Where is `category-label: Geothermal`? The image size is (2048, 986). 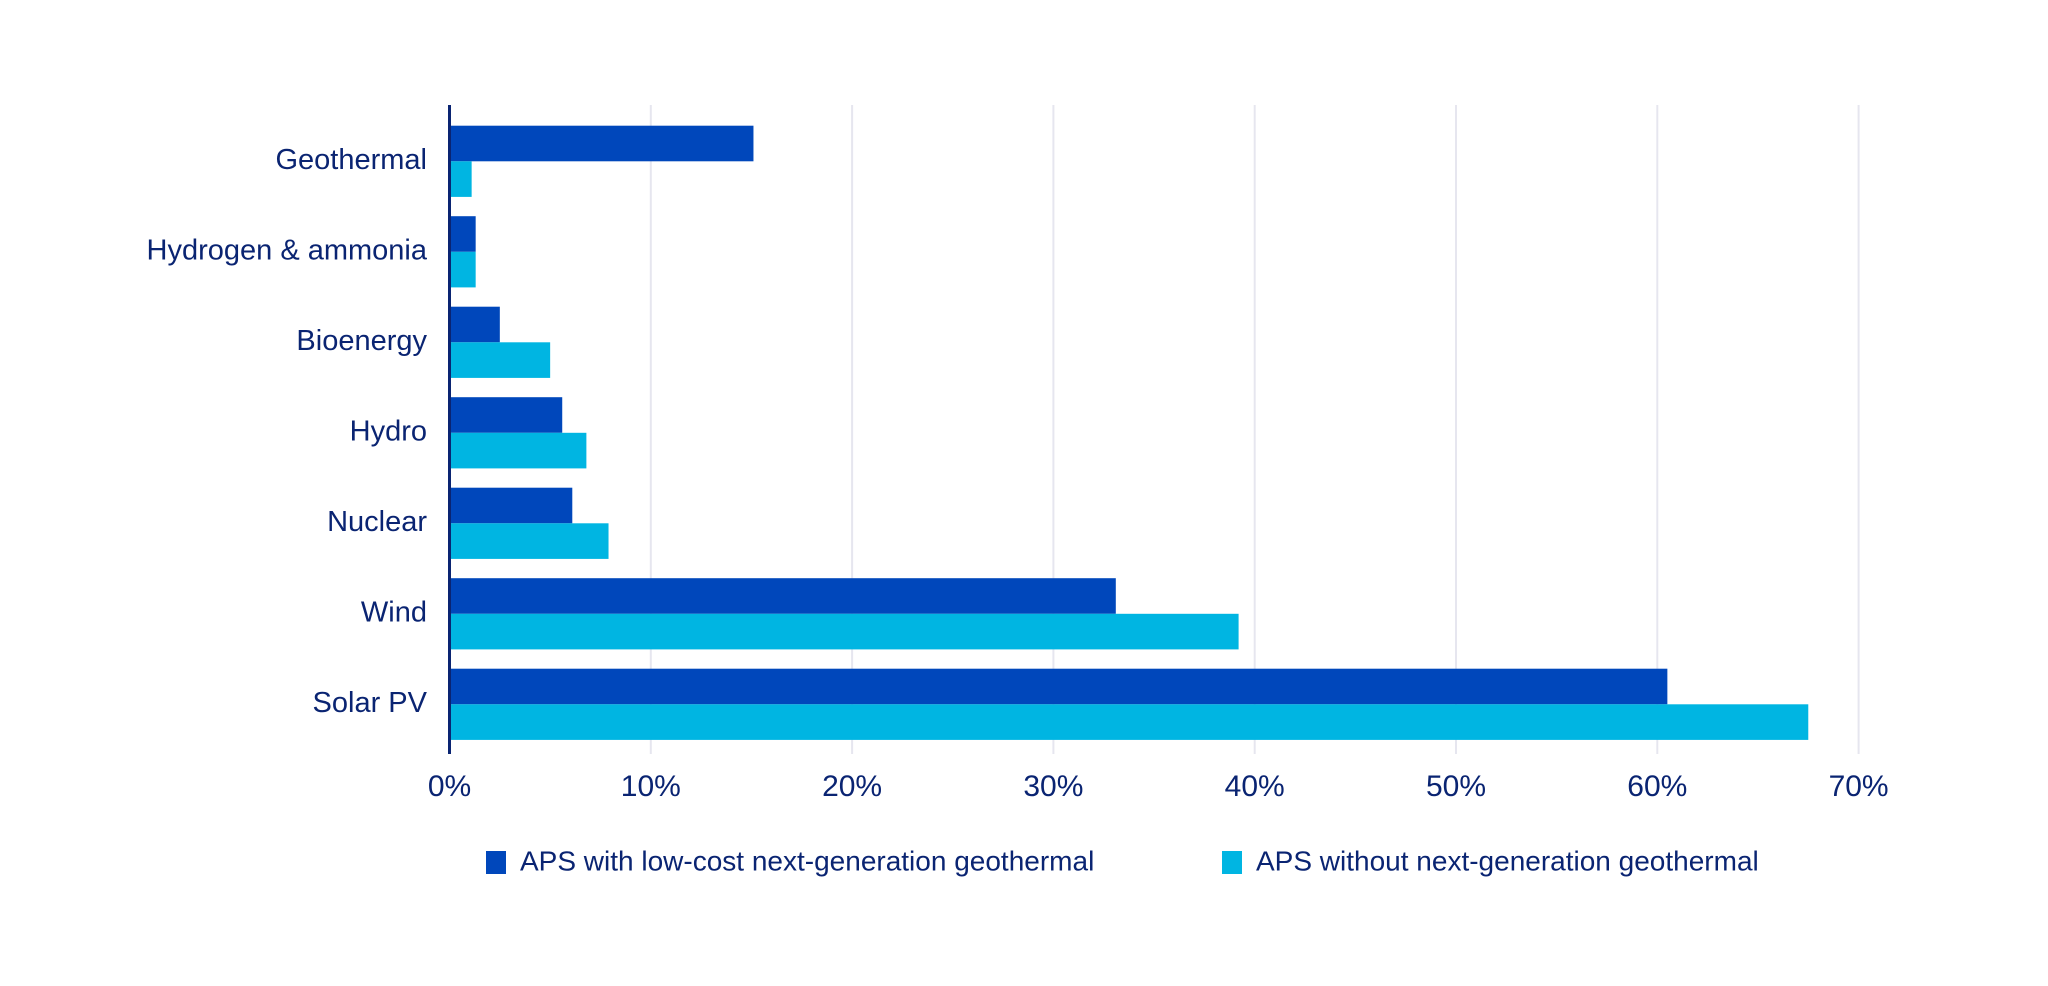
category-label: Geothermal is located at coordinates (351, 160).